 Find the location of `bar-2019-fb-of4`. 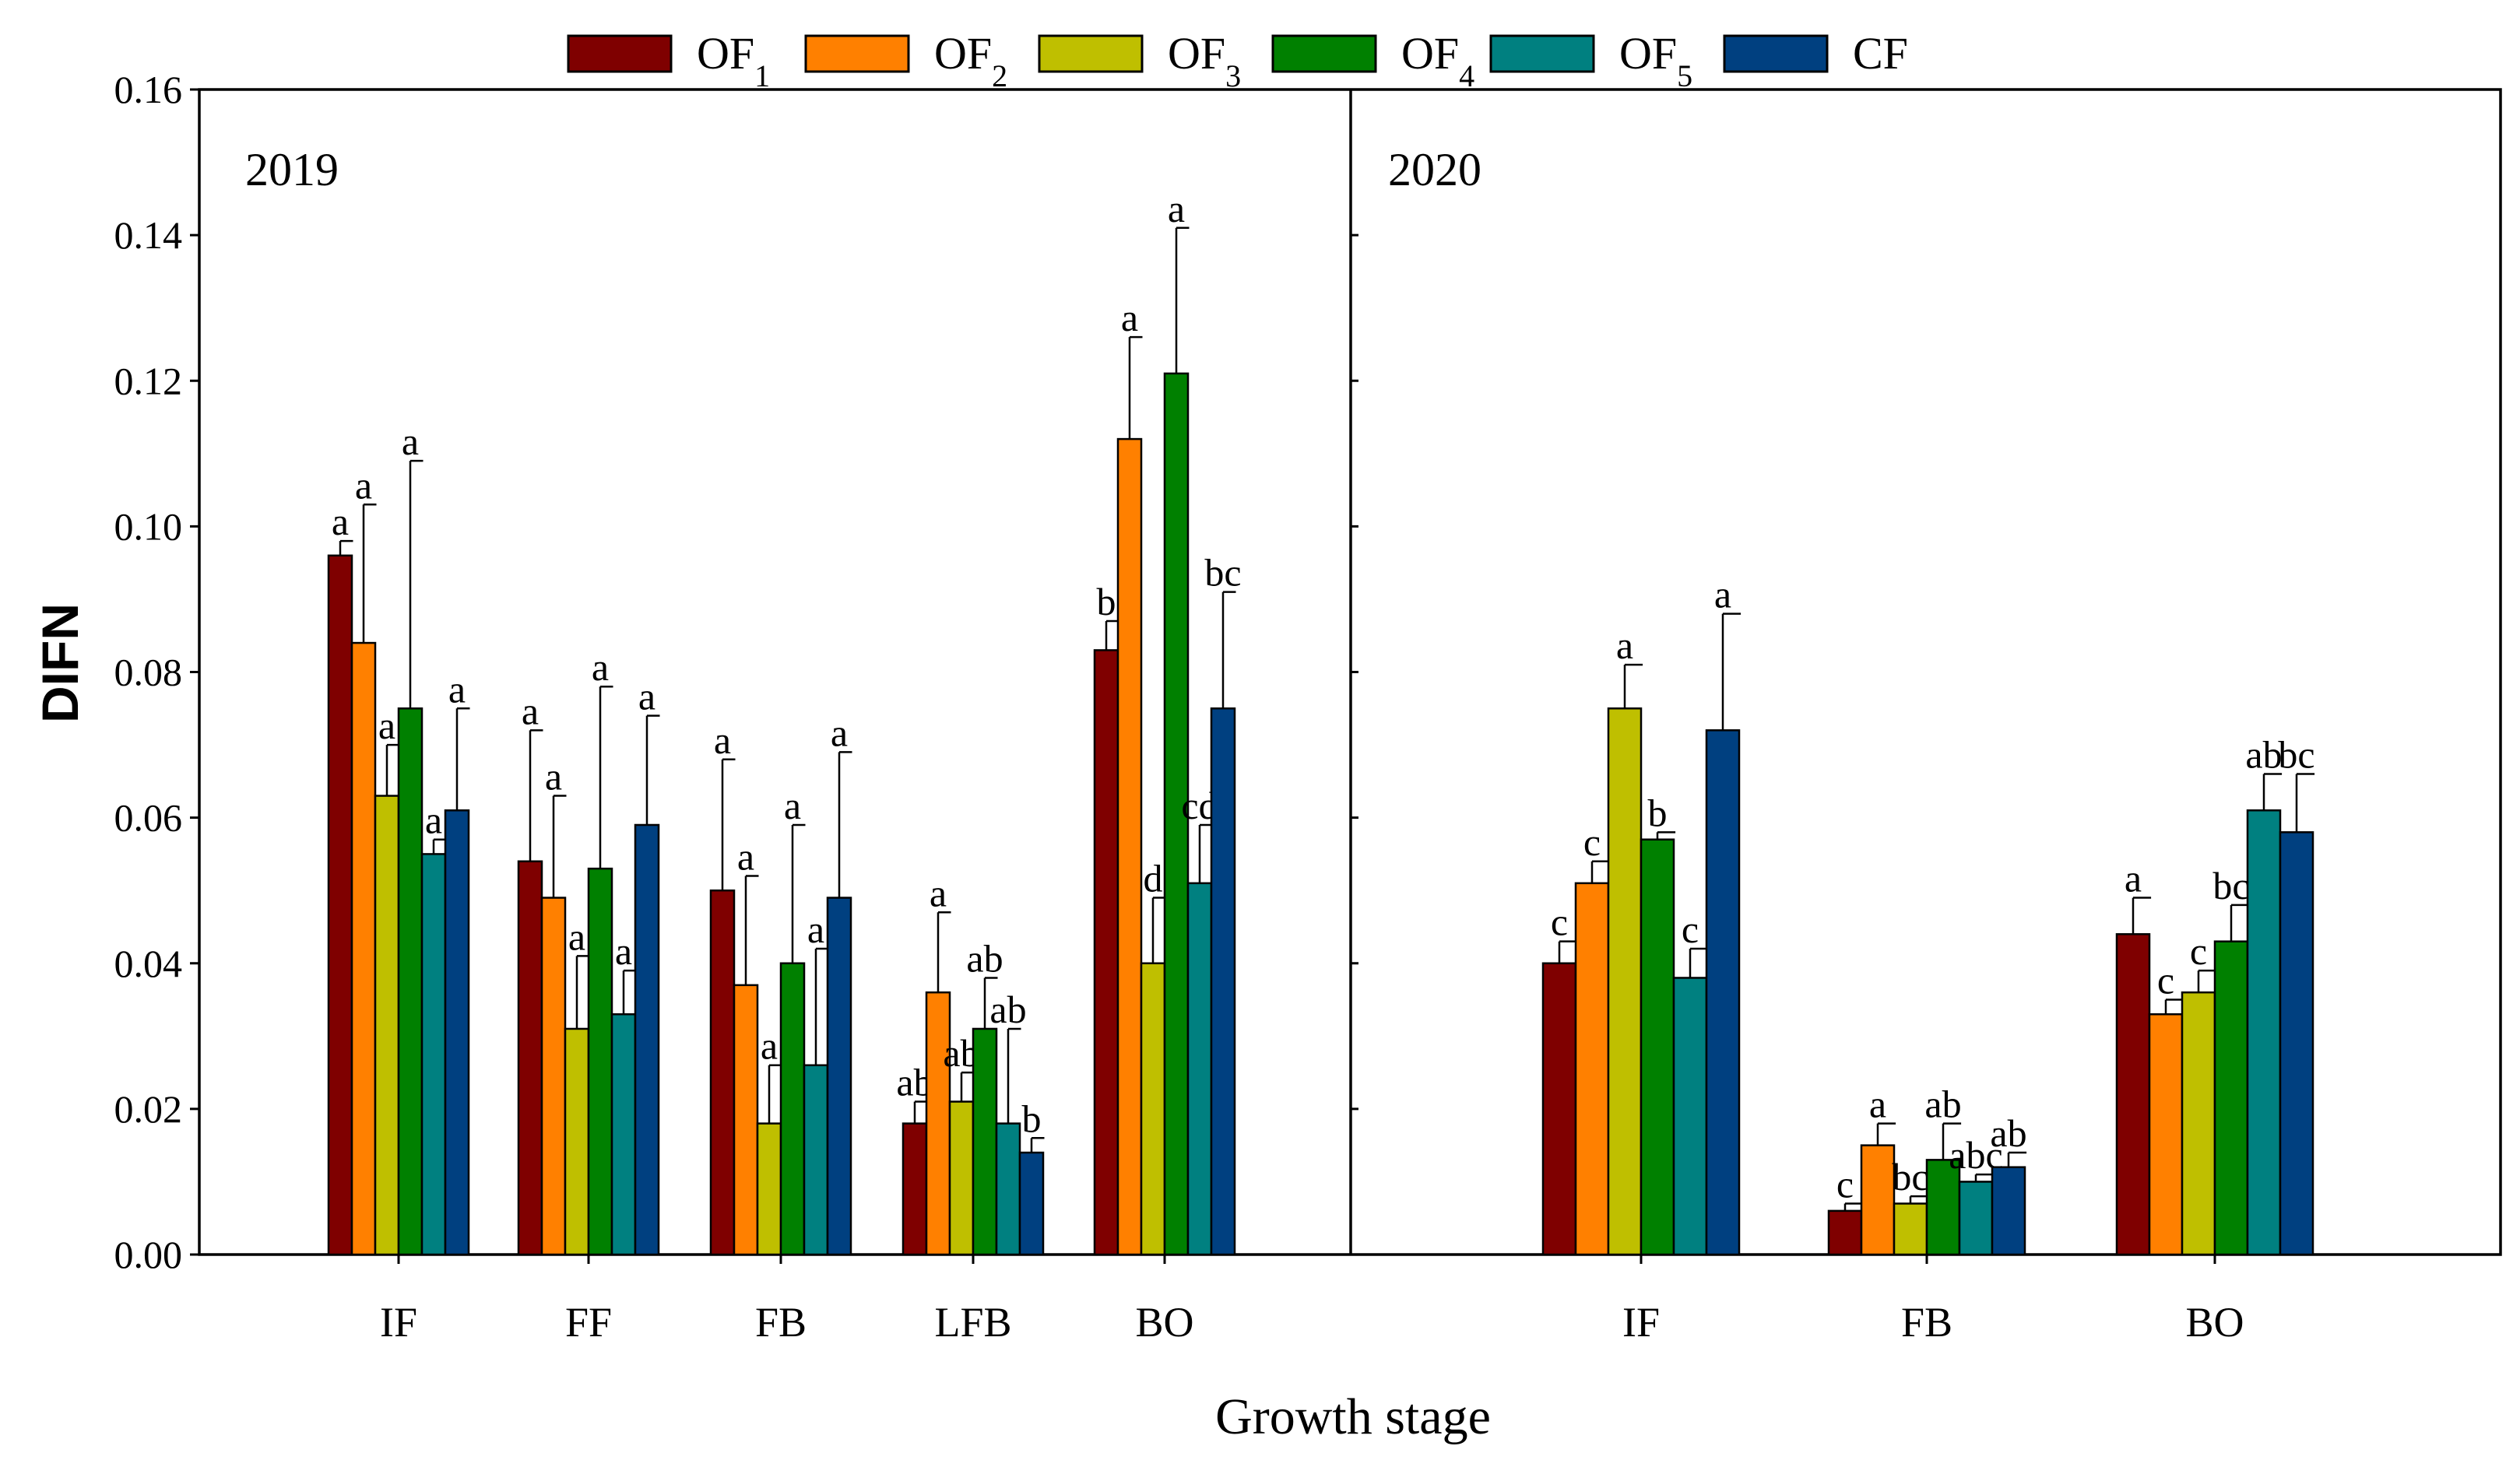

bar-2019-fb-of4 is located at coordinates (793, 1109).